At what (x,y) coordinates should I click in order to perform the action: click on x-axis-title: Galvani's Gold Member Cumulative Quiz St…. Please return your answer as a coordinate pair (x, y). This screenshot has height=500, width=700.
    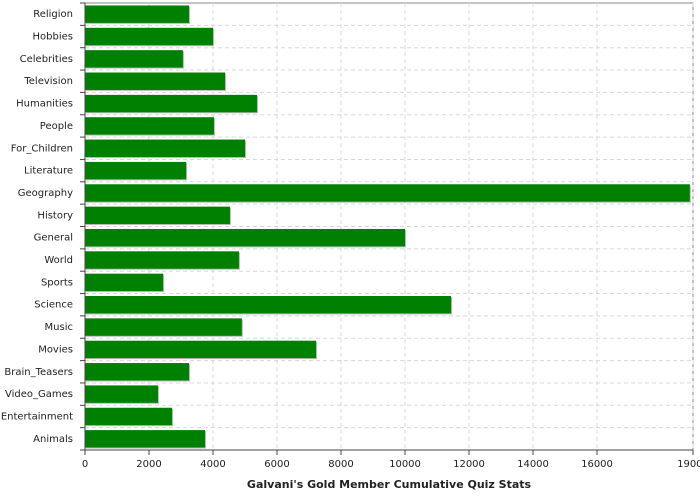
    Looking at the image, I should click on (389, 484).